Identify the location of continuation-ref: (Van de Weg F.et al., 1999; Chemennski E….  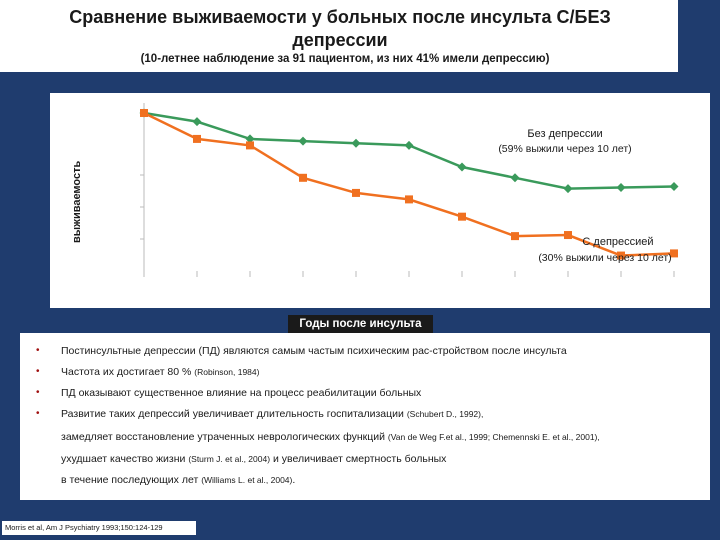
(493, 437).